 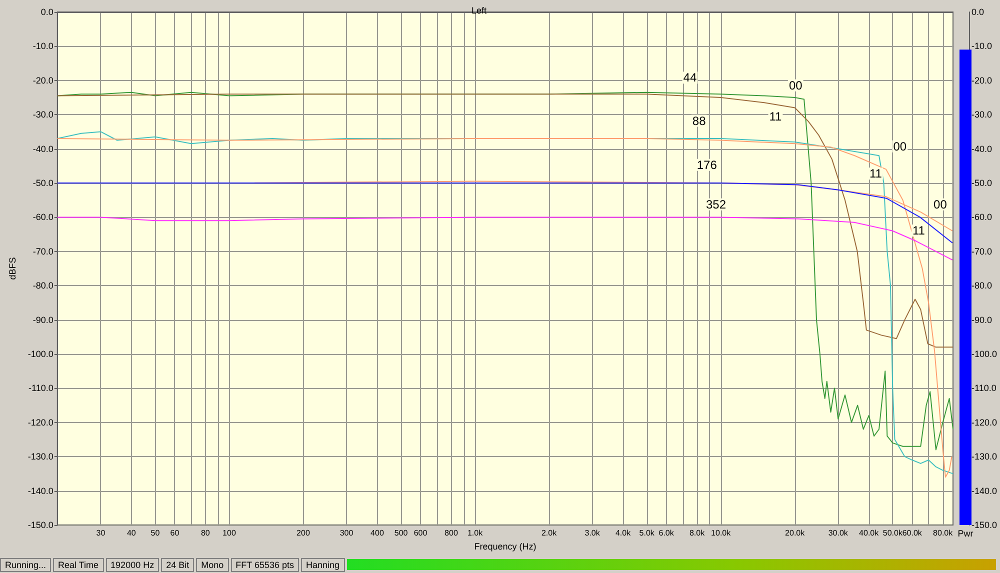 I want to click on x-tick-label: 800, so click(x=451, y=533).